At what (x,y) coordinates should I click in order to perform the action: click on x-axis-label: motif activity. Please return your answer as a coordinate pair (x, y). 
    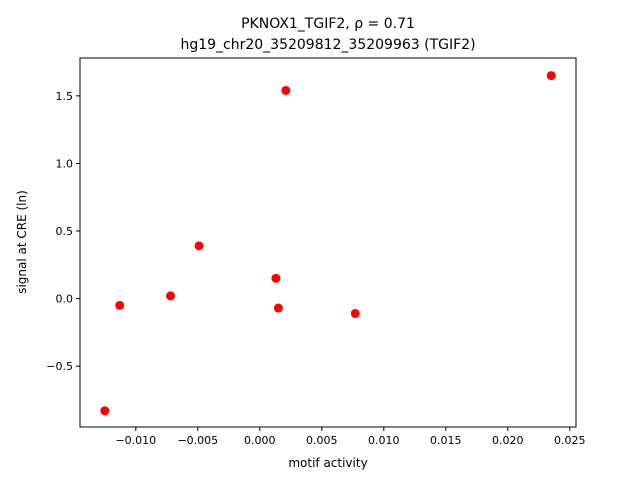
    Looking at the image, I should click on (327, 463).